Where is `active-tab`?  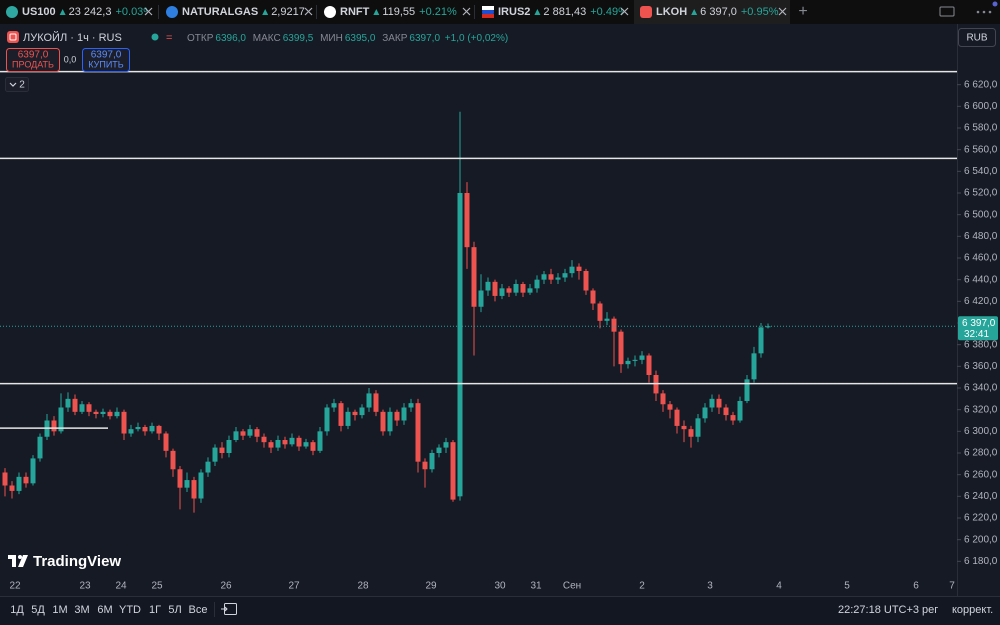
active-tab is located at coordinates (712, 12).